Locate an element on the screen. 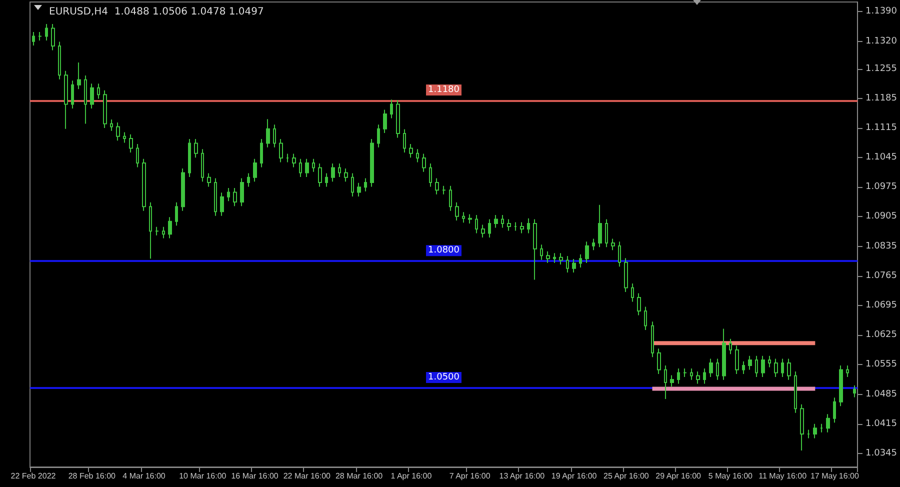 The image size is (900, 487). y-tick-label: 1.1320 is located at coordinates (882, 41).